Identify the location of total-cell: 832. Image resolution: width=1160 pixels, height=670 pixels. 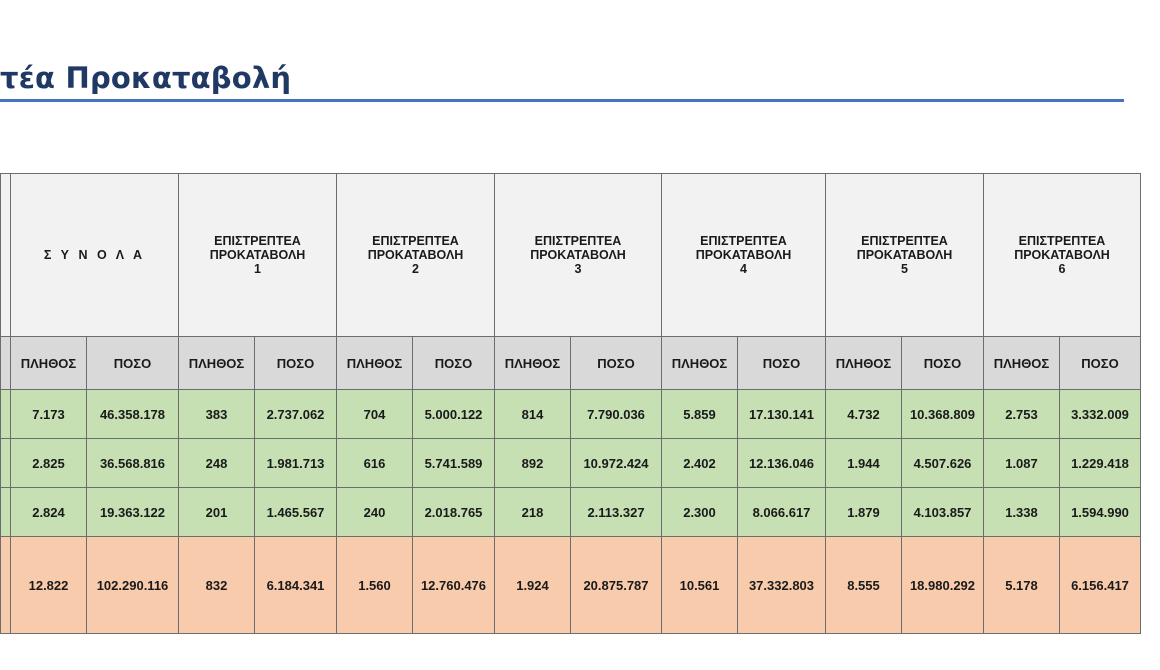
(216, 585).